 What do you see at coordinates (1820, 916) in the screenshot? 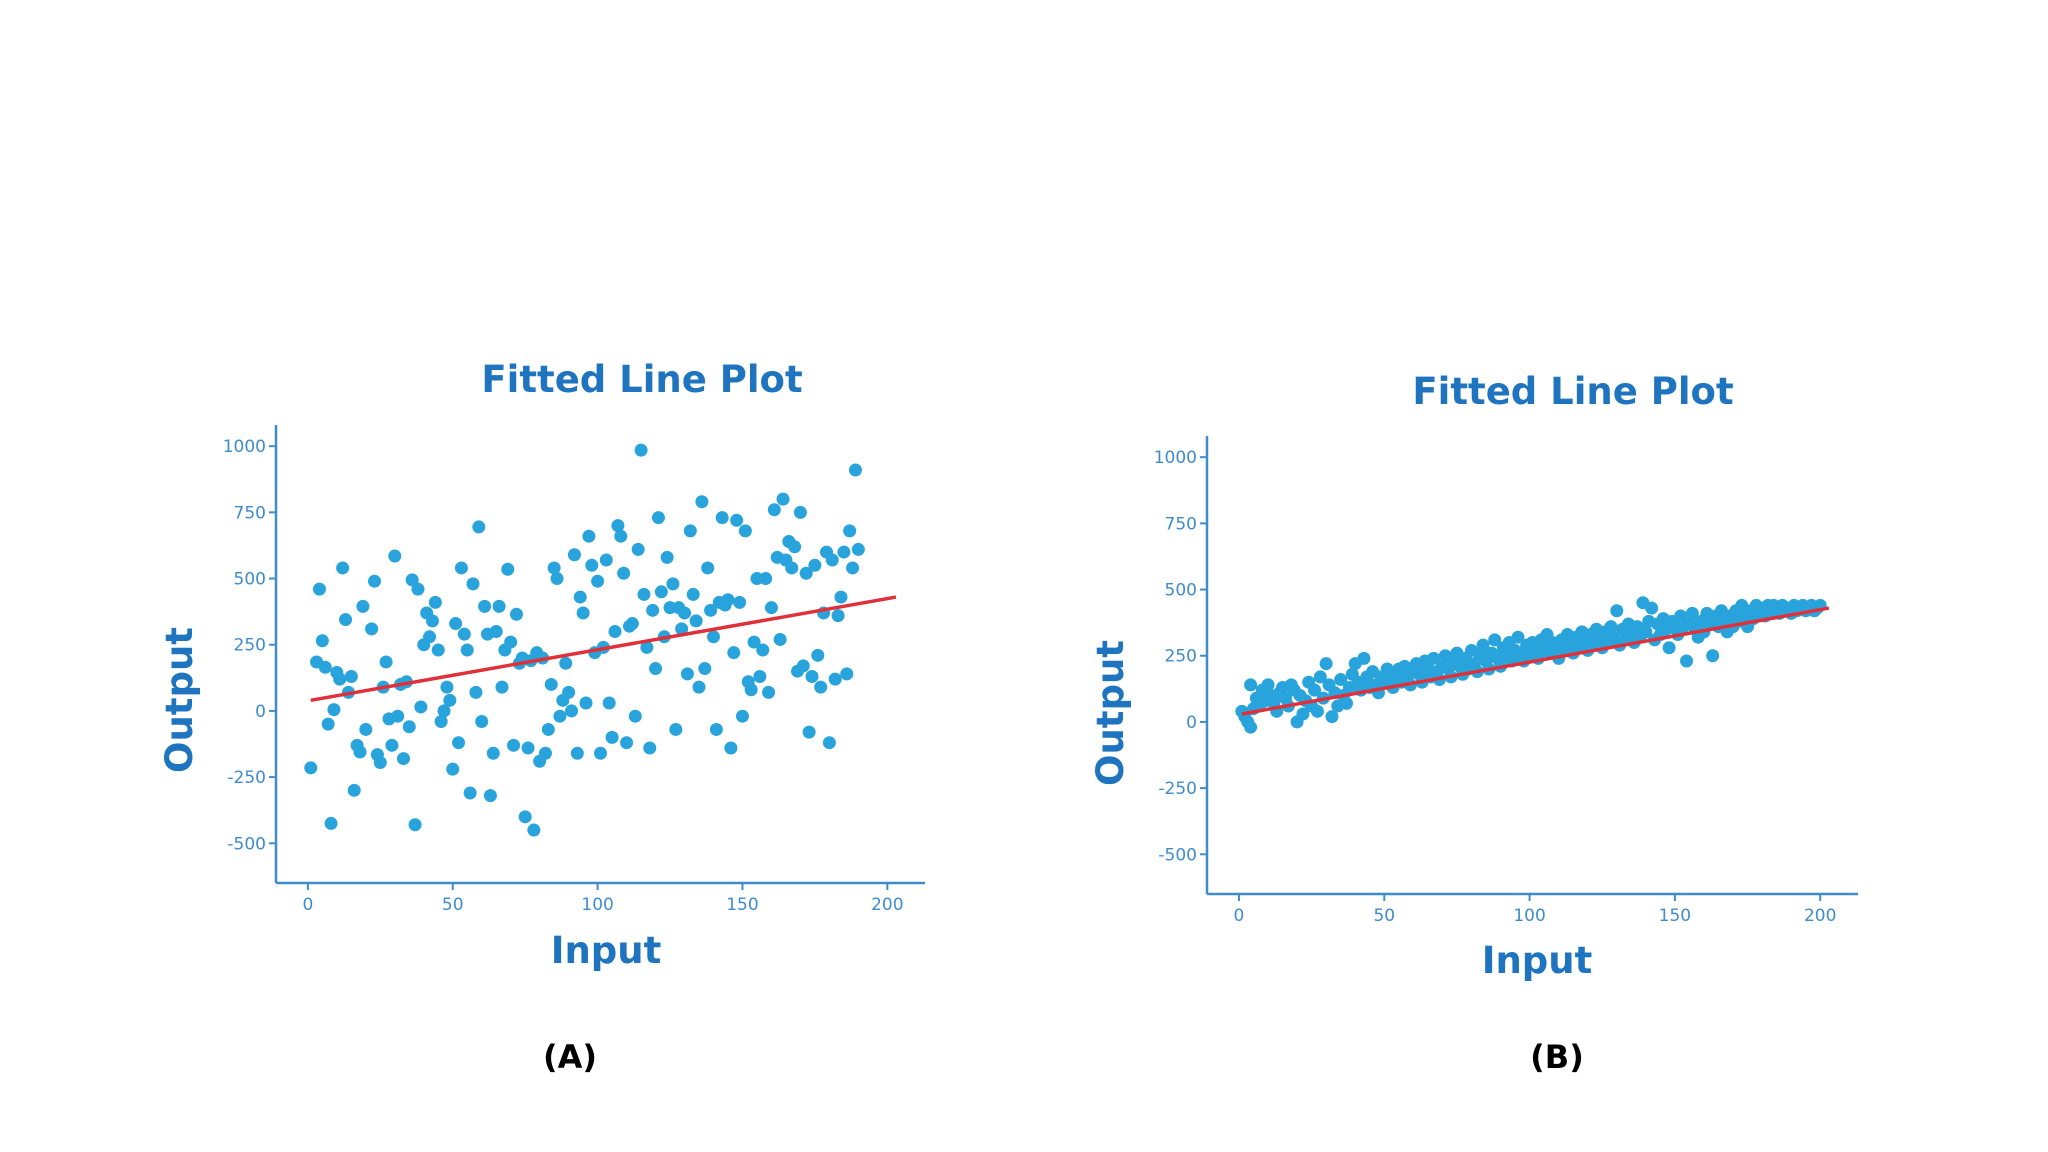
I see `x-tick-label: 200` at bounding box center [1820, 916].